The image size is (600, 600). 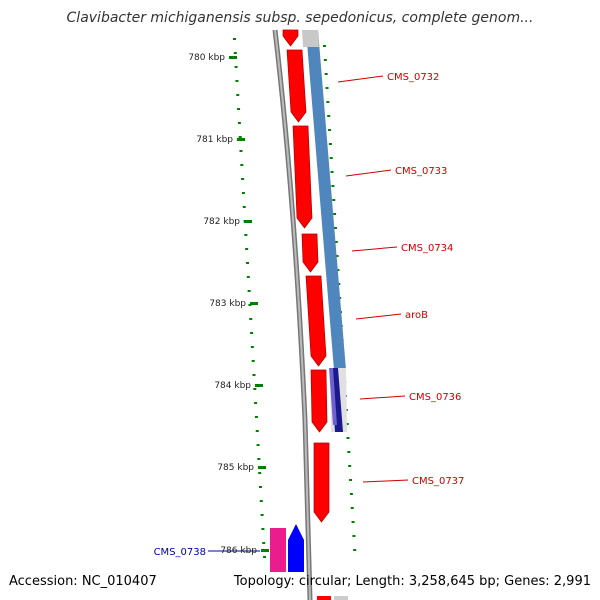 What do you see at coordinates (413, 77) in the screenshot?
I see `gene-label: CMS_0732` at bounding box center [413, 77].